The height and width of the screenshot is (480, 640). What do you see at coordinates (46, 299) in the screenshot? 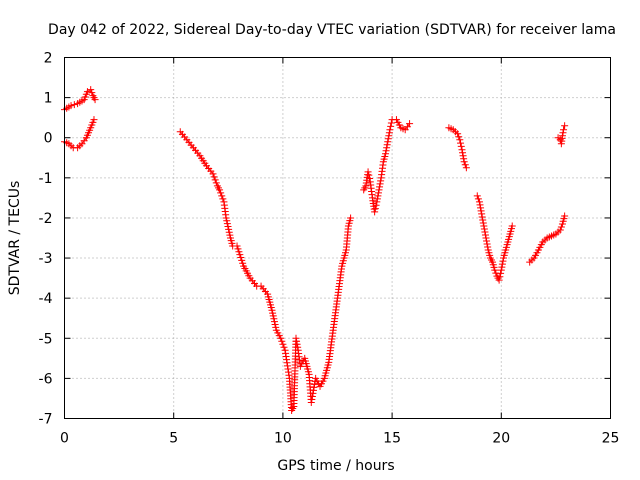
I see `y-tick-label: -4` at bounding box center [46, 299].